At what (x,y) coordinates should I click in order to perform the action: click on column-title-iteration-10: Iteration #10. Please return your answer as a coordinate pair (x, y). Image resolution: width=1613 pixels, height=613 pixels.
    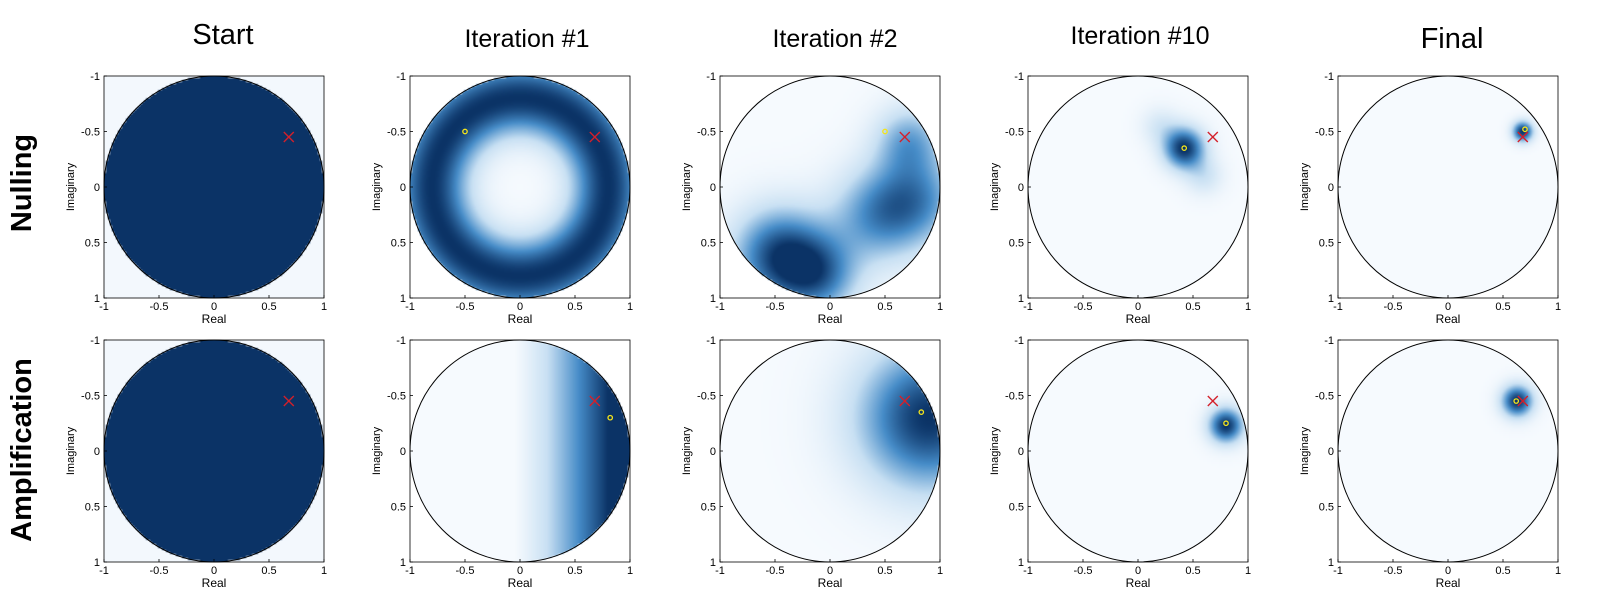
    Looking at the image, I should click on (1140, 36).